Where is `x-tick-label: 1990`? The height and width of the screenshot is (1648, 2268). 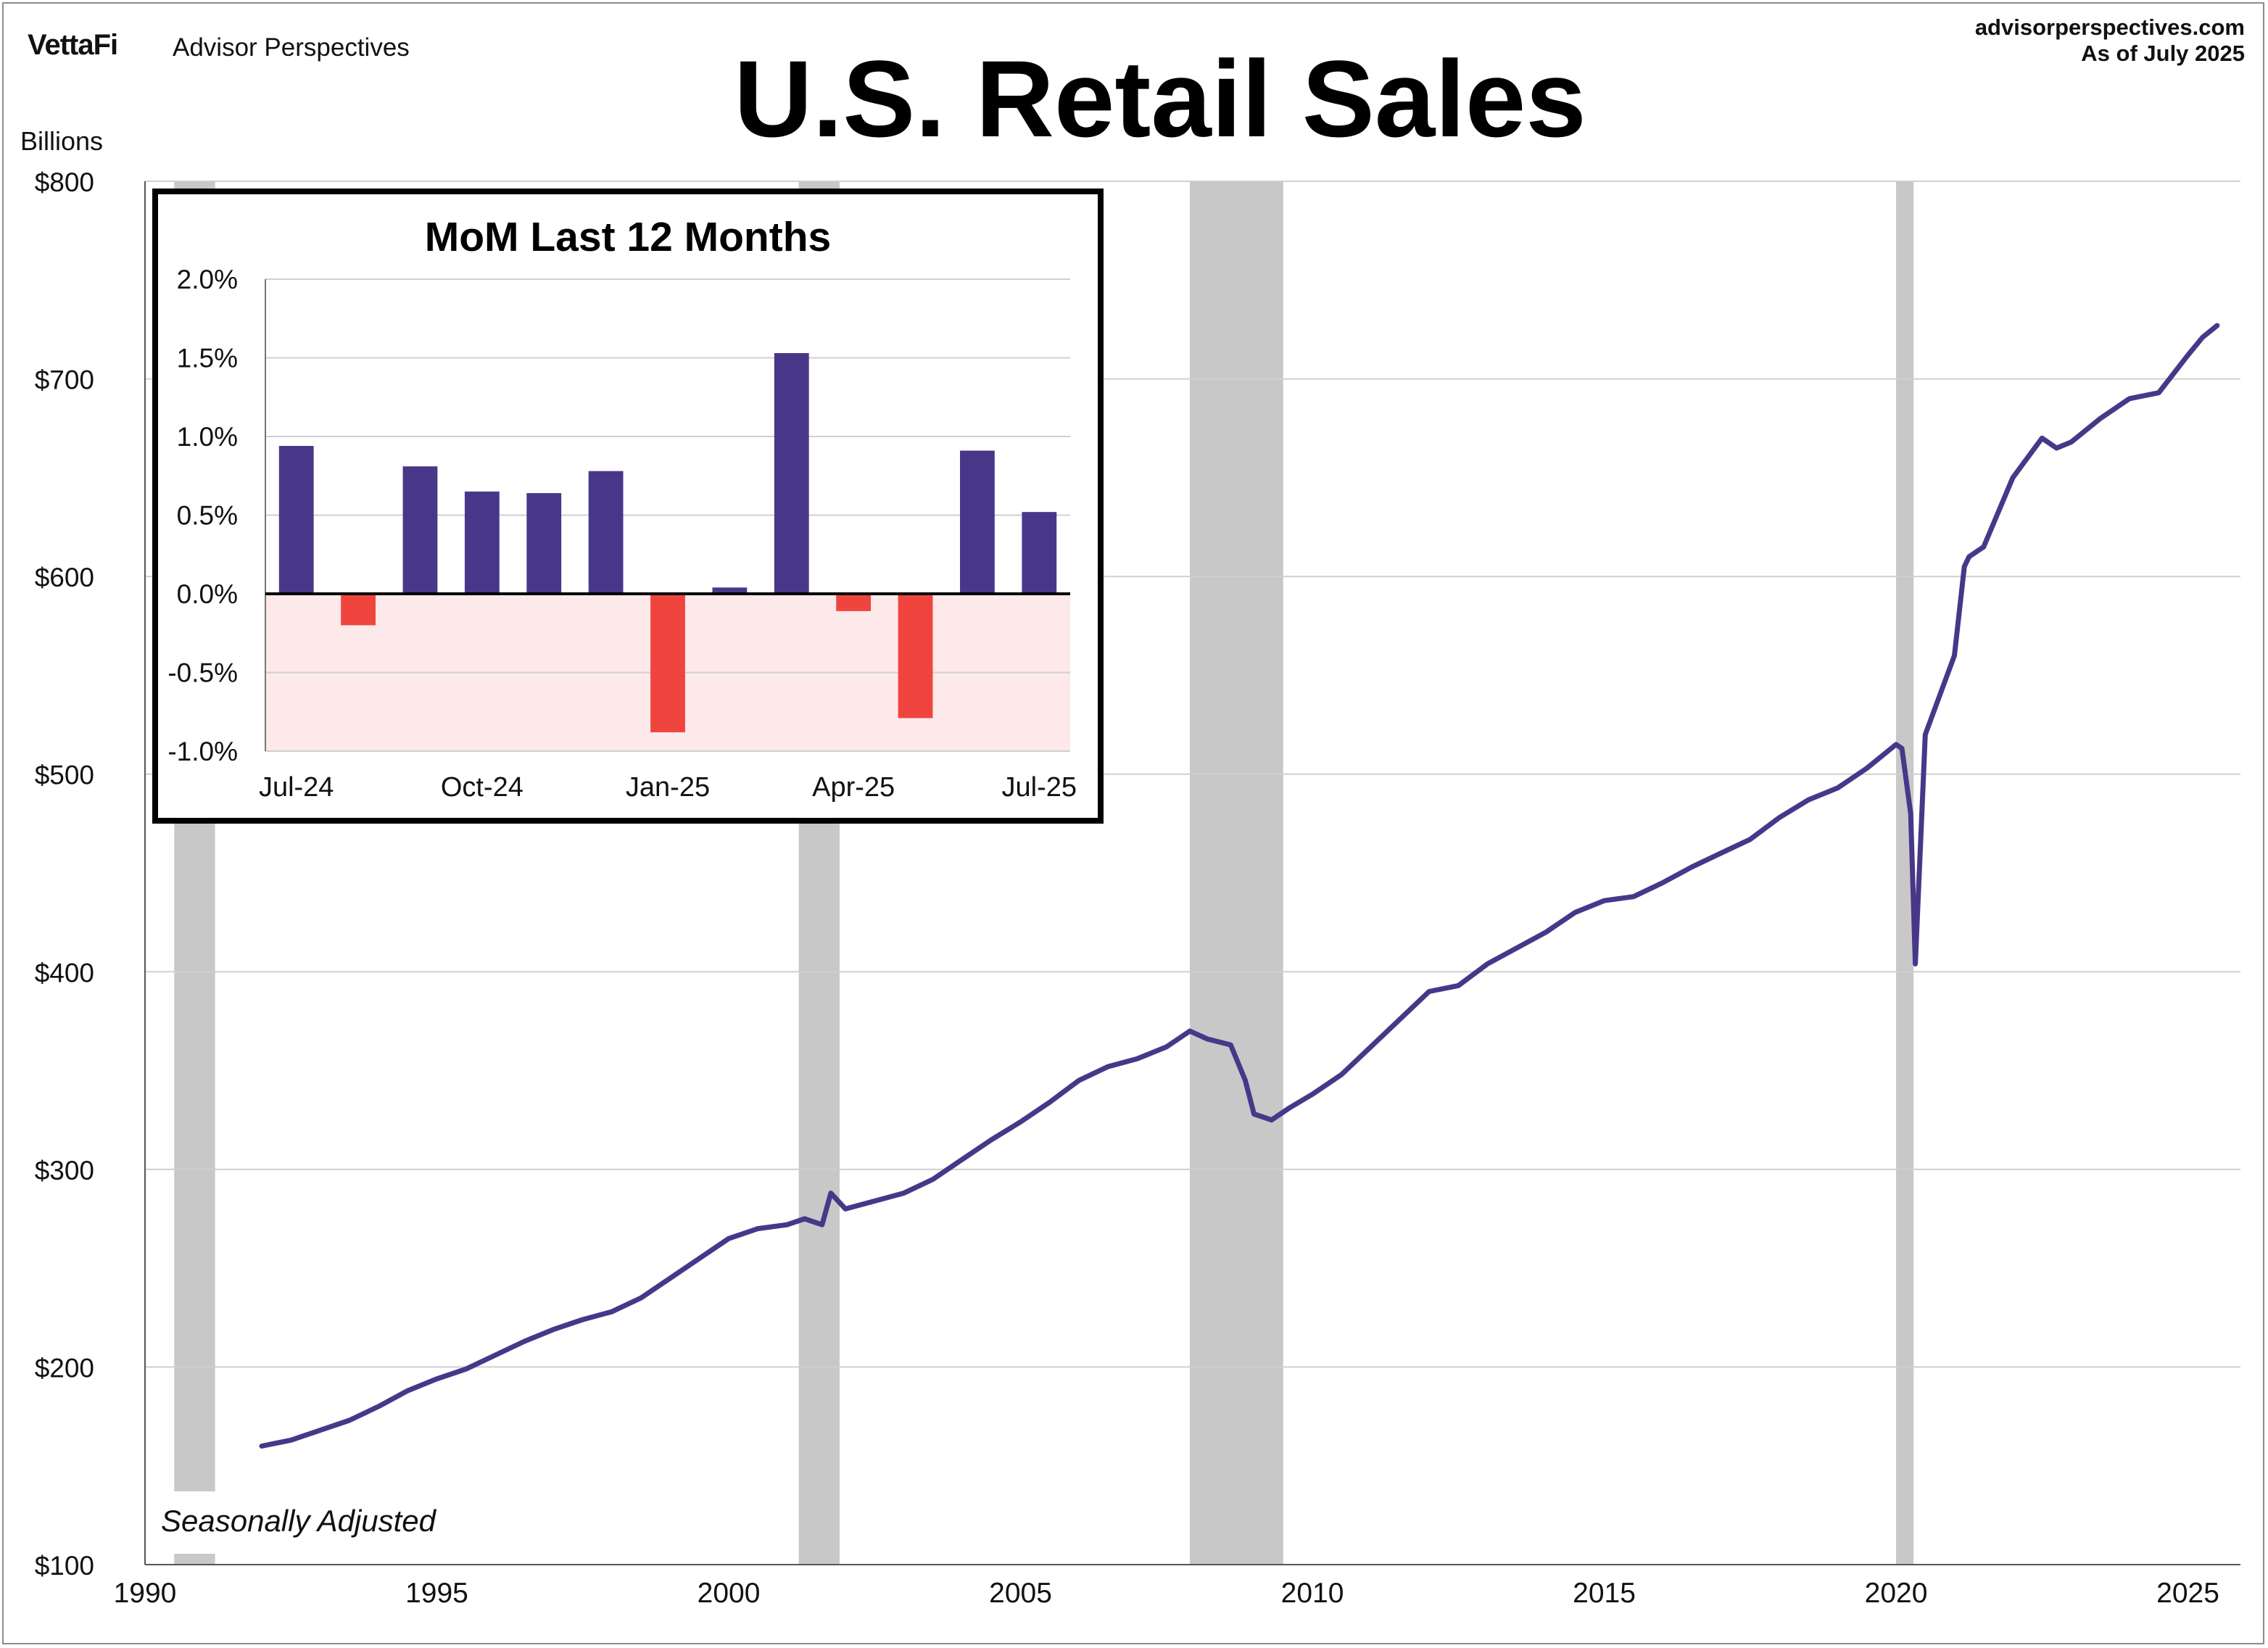 x-tick-label: 1990 is located at coordinates (145, 1593).